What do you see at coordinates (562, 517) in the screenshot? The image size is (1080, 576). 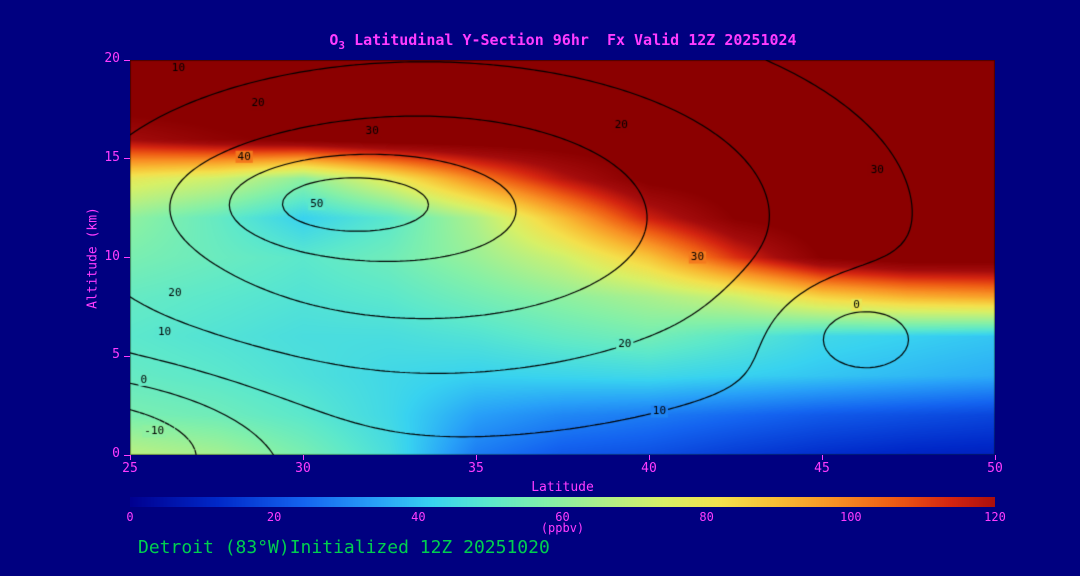 I see `colorbar-tick-label: 60` at bounding box center [562, 517].